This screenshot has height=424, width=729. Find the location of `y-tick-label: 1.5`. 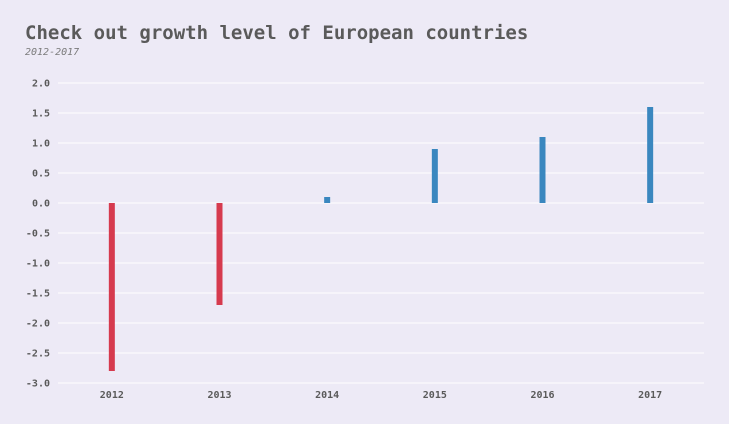

y-tick-label: 1.5 is located at coordinates (41, 114).